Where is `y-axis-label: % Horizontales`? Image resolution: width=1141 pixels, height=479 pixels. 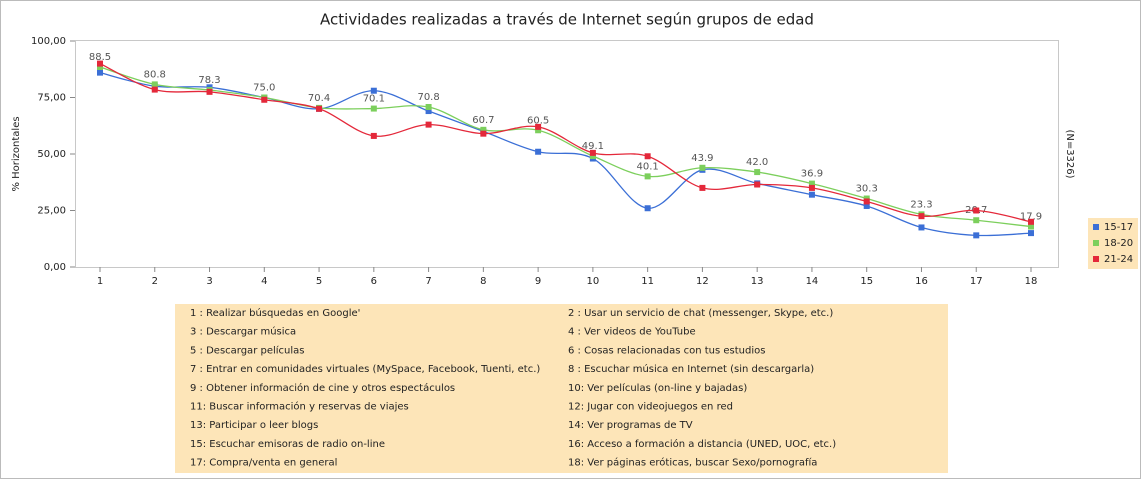
y-axis-label: % Horizontales is located at coordinates (16, 153).